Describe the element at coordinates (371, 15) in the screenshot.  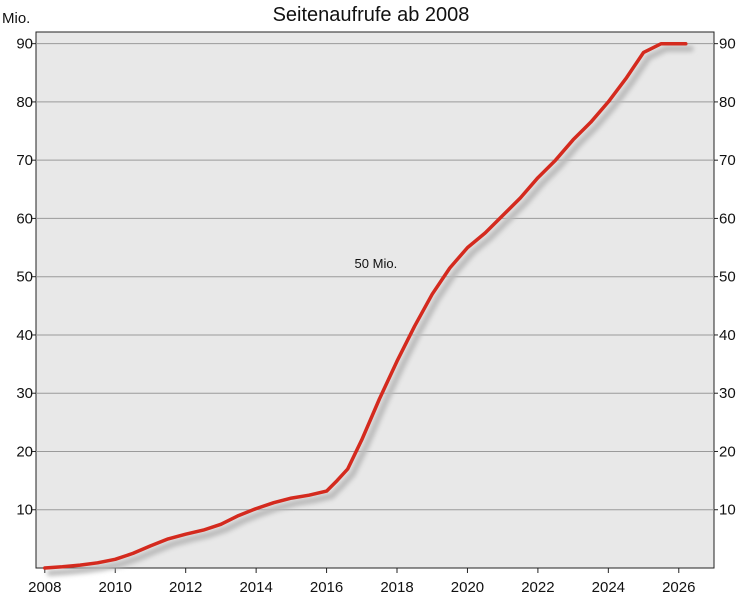
I see `chart-title: Seitenaufrufe ab 2008` at that location.